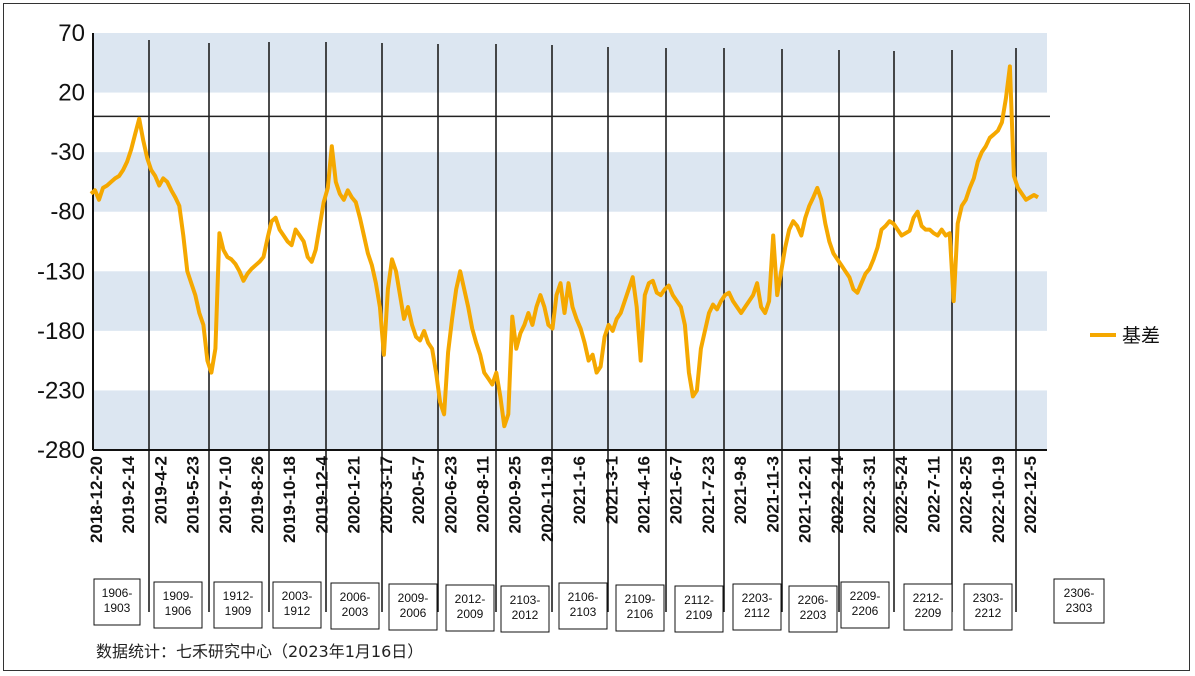 The image size is (1195, 676). I want to click on contract-box: 2203-2112, so click(757, 607).